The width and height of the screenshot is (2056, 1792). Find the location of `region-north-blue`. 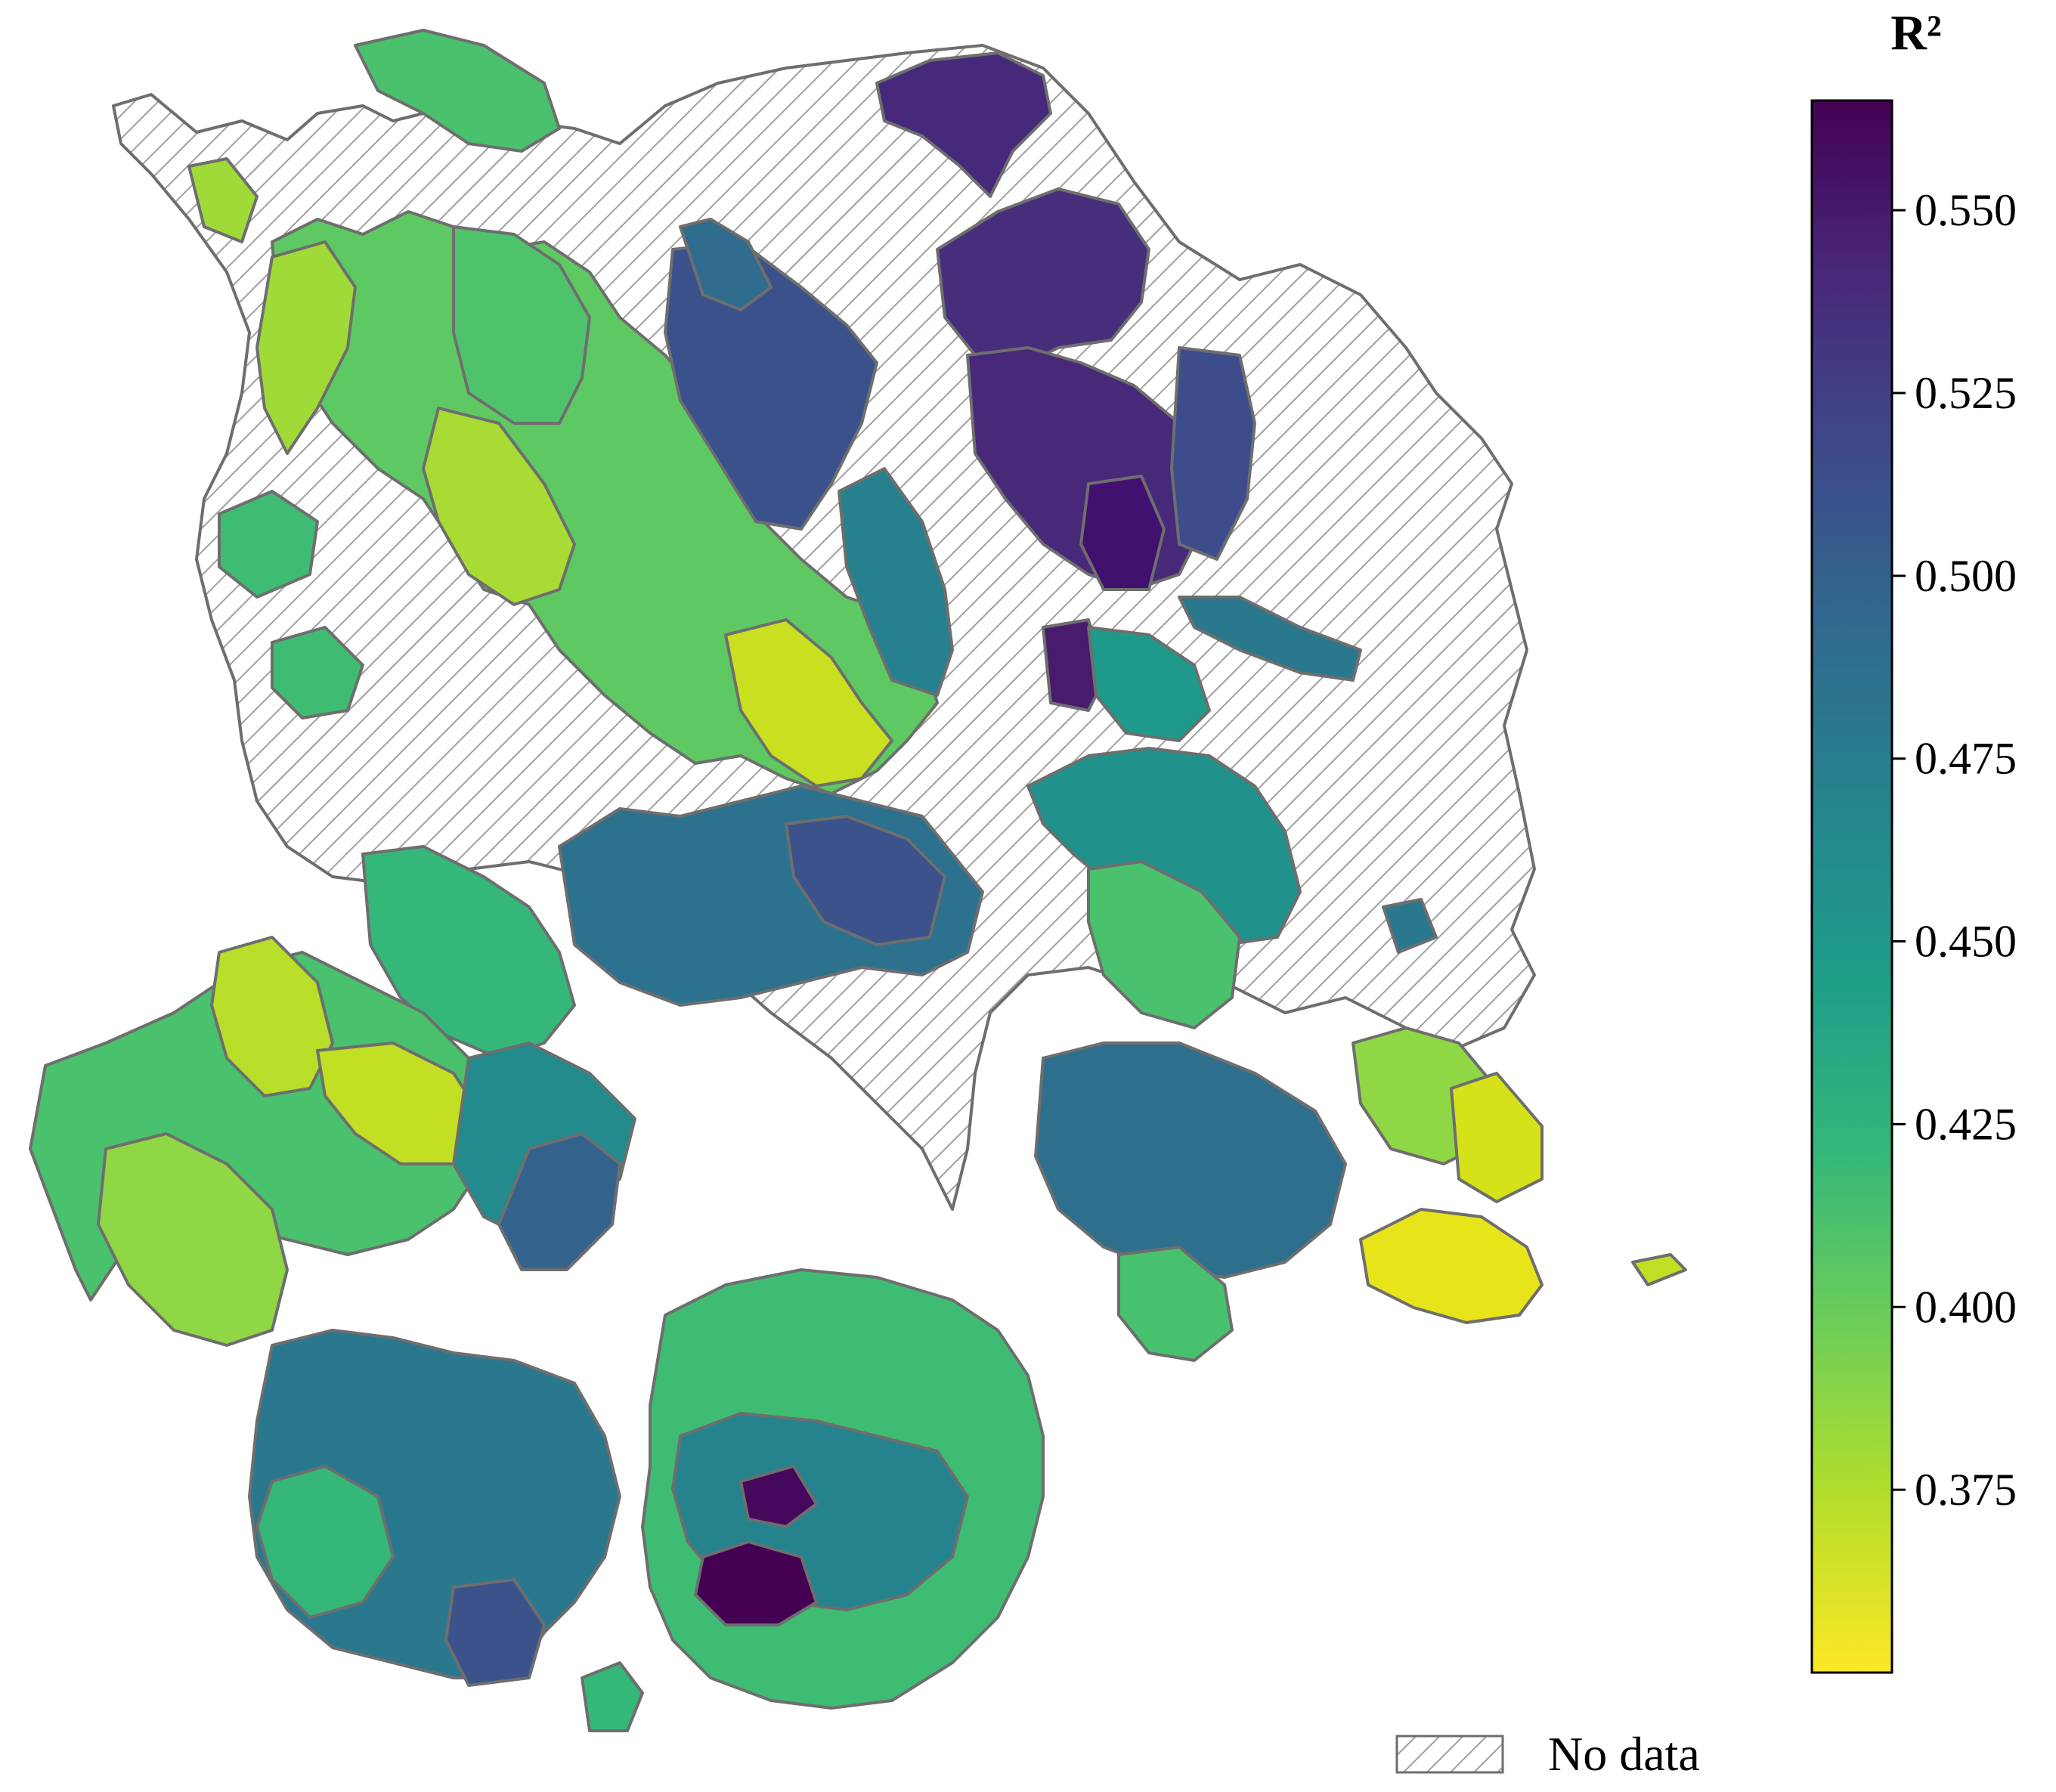

region-north-blue is located at coordinates (771, 385).